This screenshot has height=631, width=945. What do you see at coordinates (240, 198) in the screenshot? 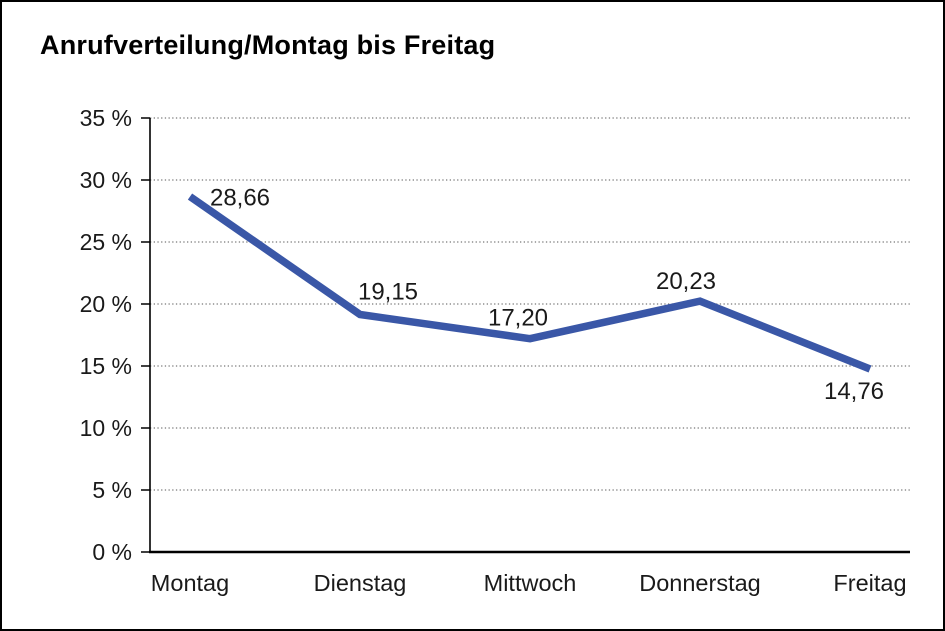
I see `data-point-label: 28,66` at bounding box center [240, 198].